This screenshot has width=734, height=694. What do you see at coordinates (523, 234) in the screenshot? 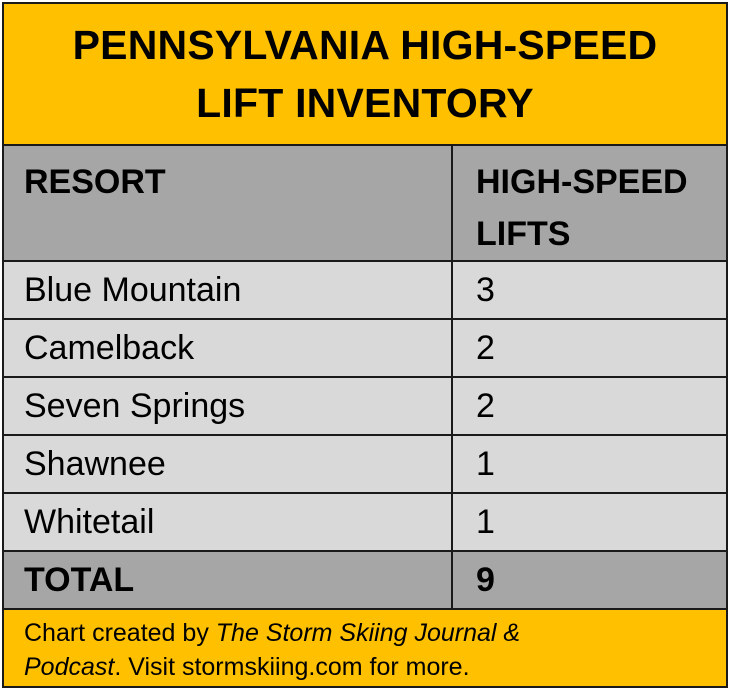
I see `header-lifts-line-2: LIFTS` at bounding box center [523, 234].